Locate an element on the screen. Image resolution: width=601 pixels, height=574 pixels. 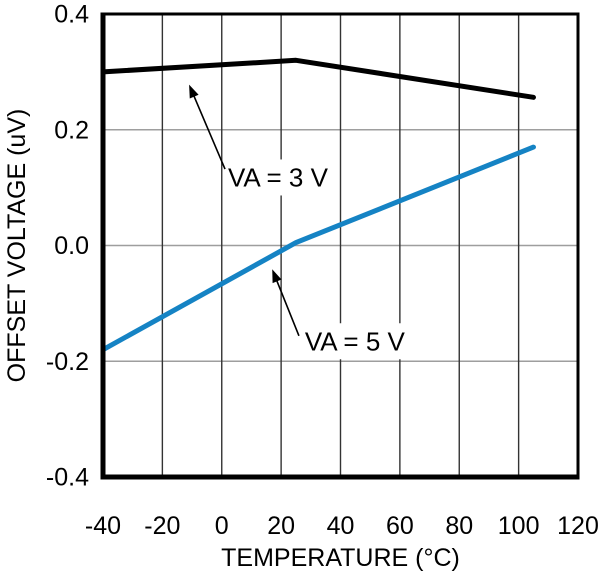
y-tick-label: 0.0 is located at coordinates (71, 246).